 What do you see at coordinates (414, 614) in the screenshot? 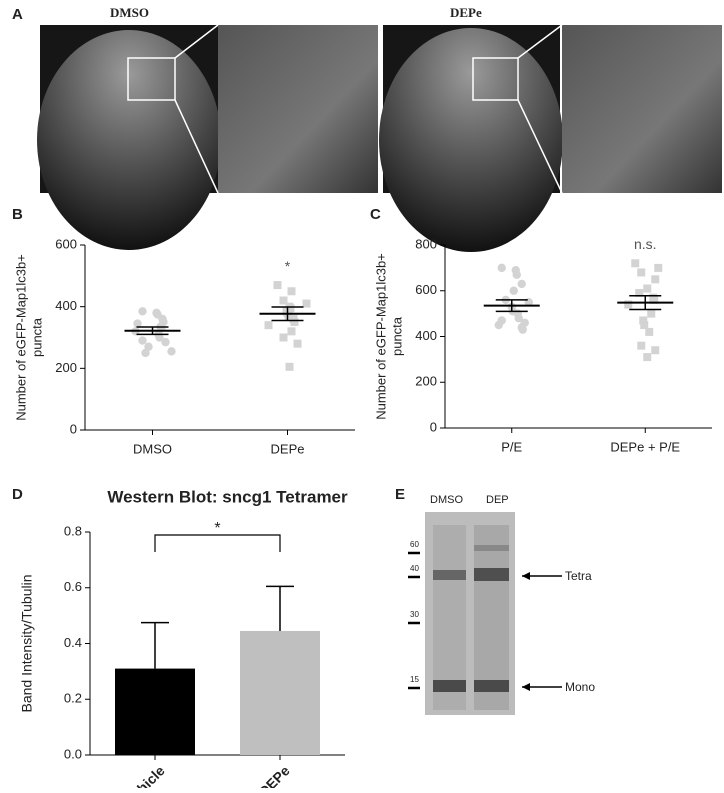
I see `mw-label: 30` at bounding box center [414, 614].